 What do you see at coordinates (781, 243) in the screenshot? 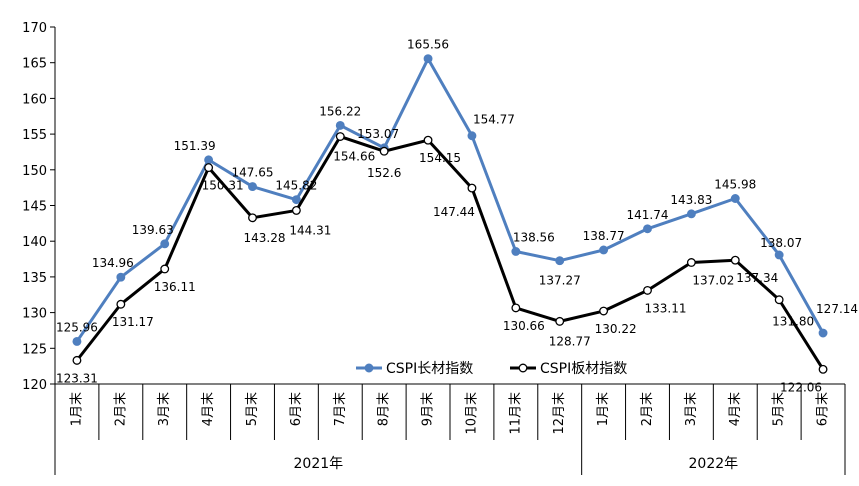
I see `data-label: 138.07` at bounding box center [781, 243].